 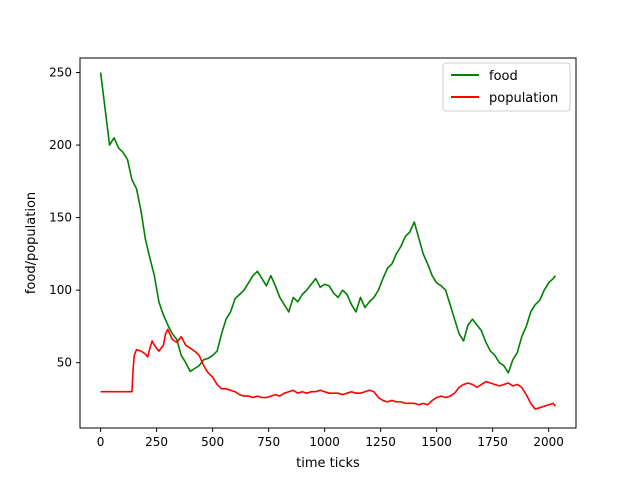 What do you see at coordinates (436, 442) in the screenshot?
I see `x-tick-label: 1500` at bounding box center [436, 442].